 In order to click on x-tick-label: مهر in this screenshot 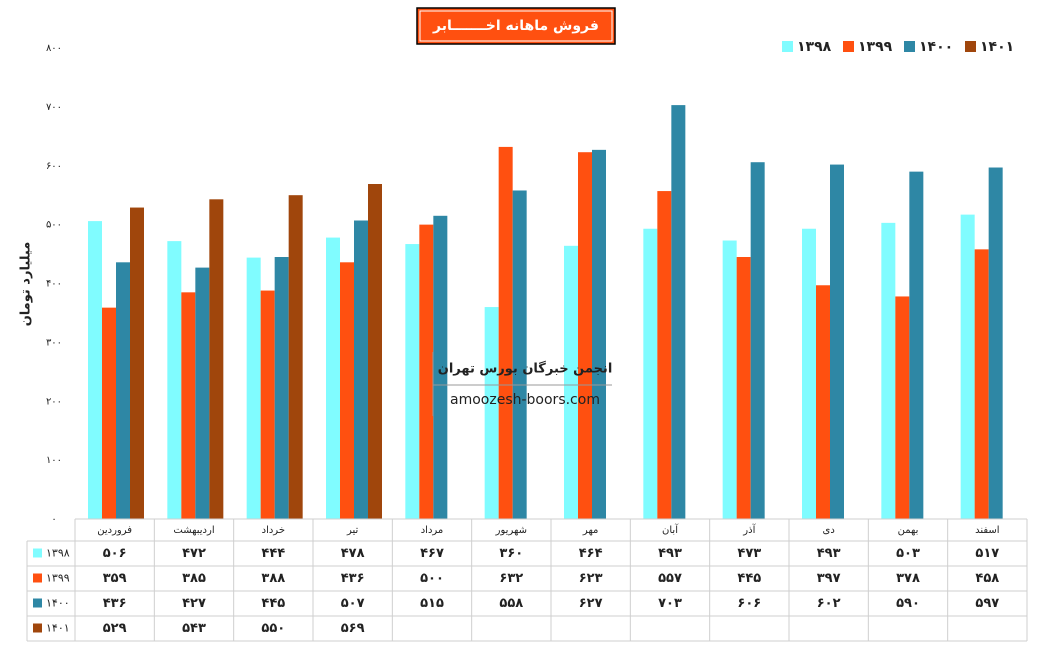, I will do `click(590, 530)`.